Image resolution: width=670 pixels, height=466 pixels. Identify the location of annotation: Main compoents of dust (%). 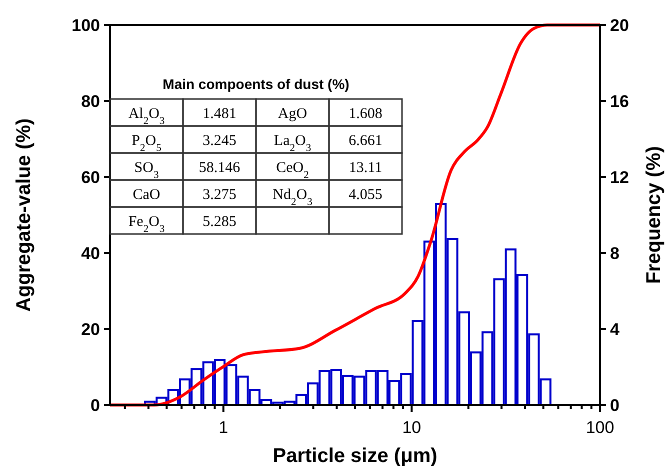
(256, 84).